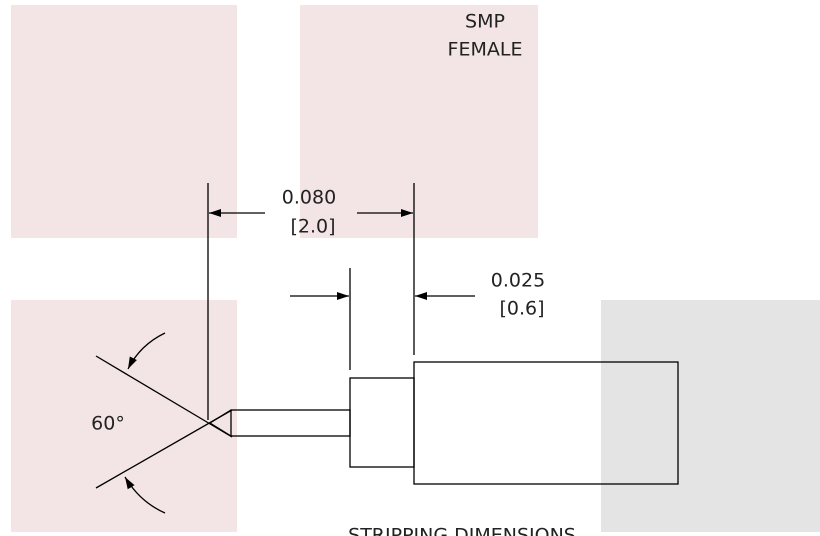 The width and height of the screenshot is (820, 536). I want to click on extension-lines, so click(311, 301).